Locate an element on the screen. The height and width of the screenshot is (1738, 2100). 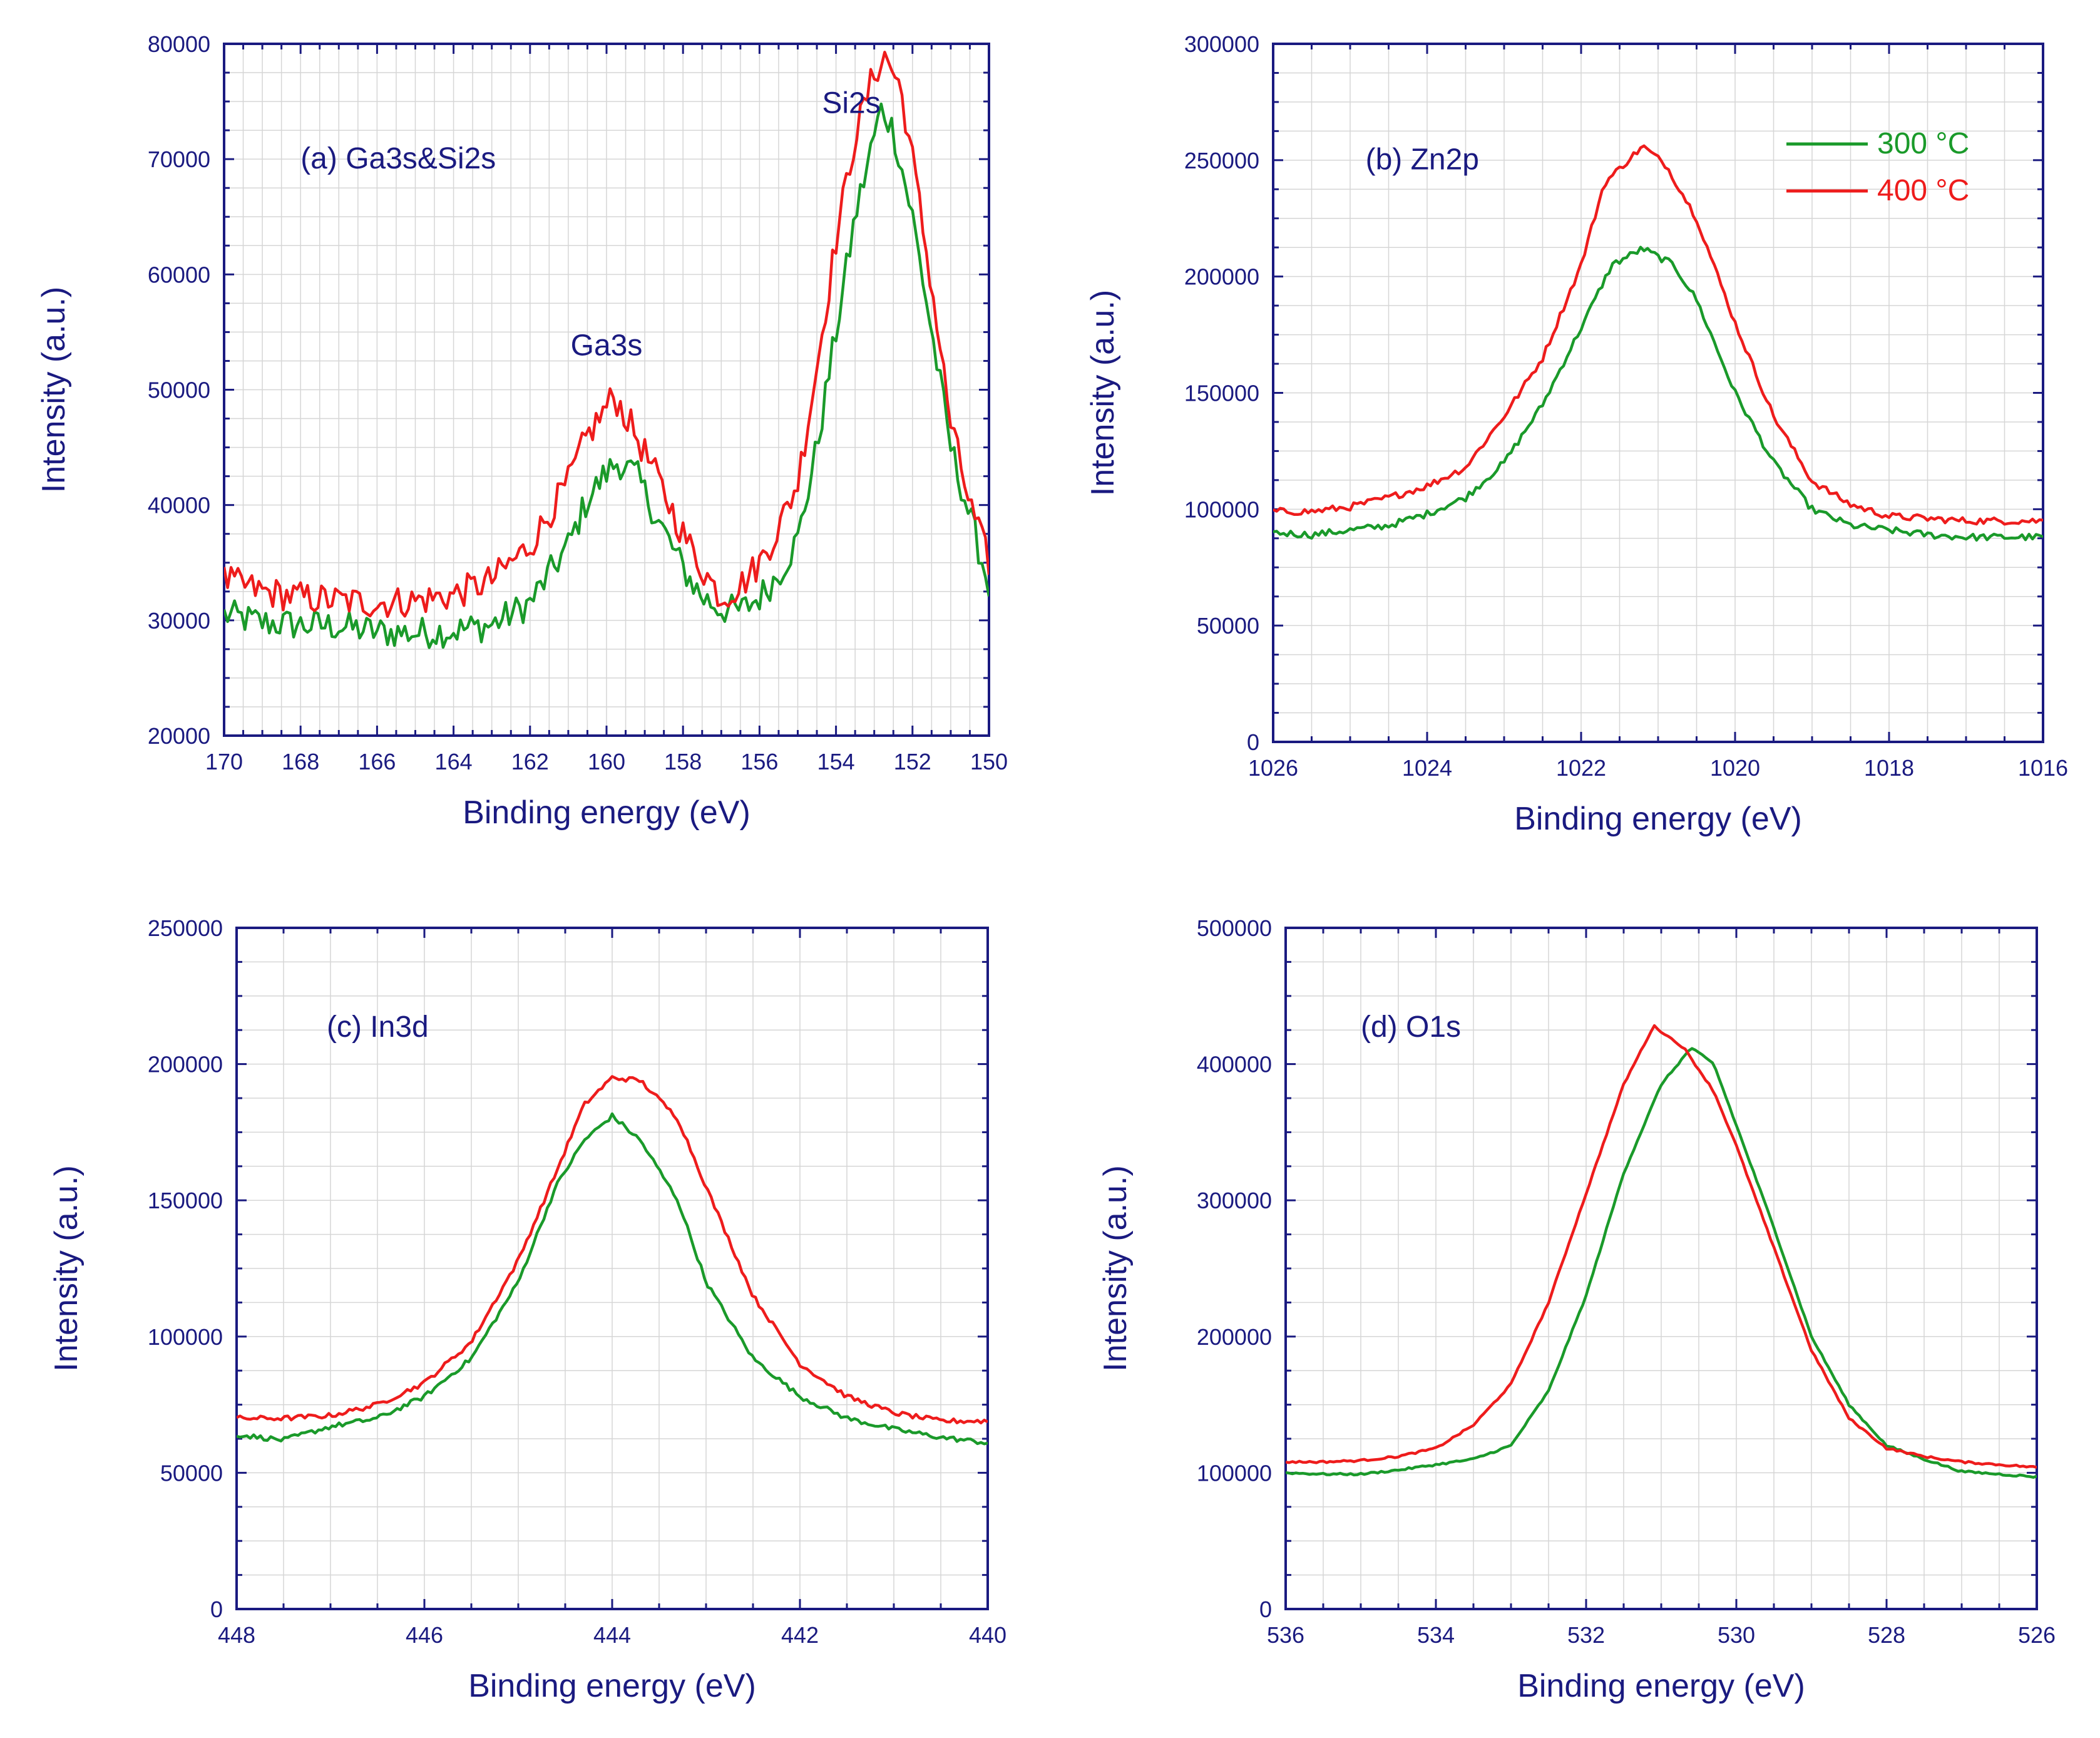
x-tick-label: 1024 is located at coordinates (1427, 768).